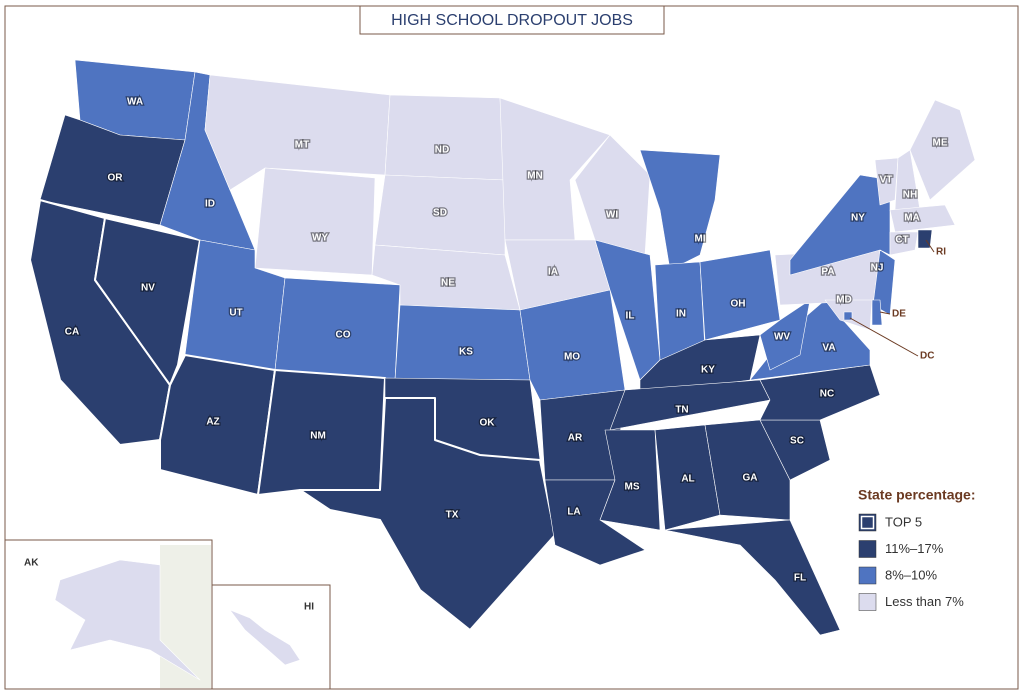 This screenshot has height=696, width=1024. What do you see at coordinates (210, 204) in the screenshot?
I see `state-label: ID` at bounding box center [210, 204].